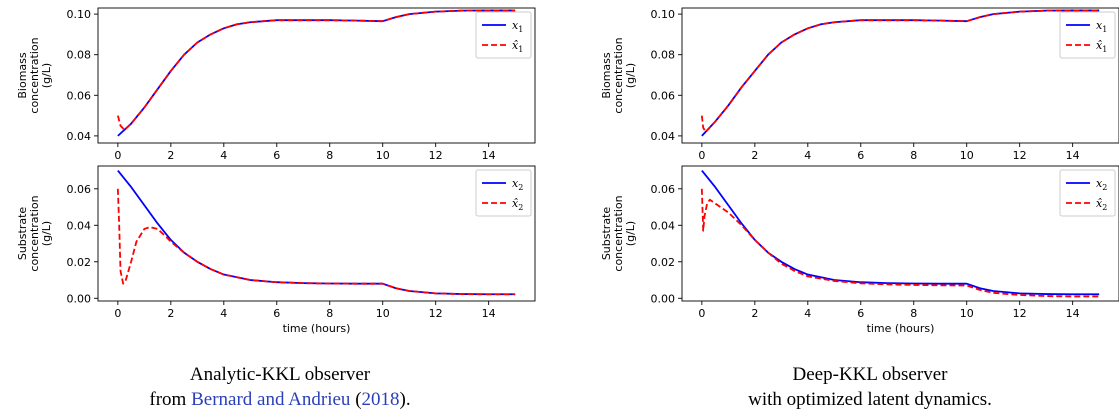  Describe the element at coordinates (870, 399) in the screenshot. I see `caption-right-line2: with optimized latent dynamics.` at that location.